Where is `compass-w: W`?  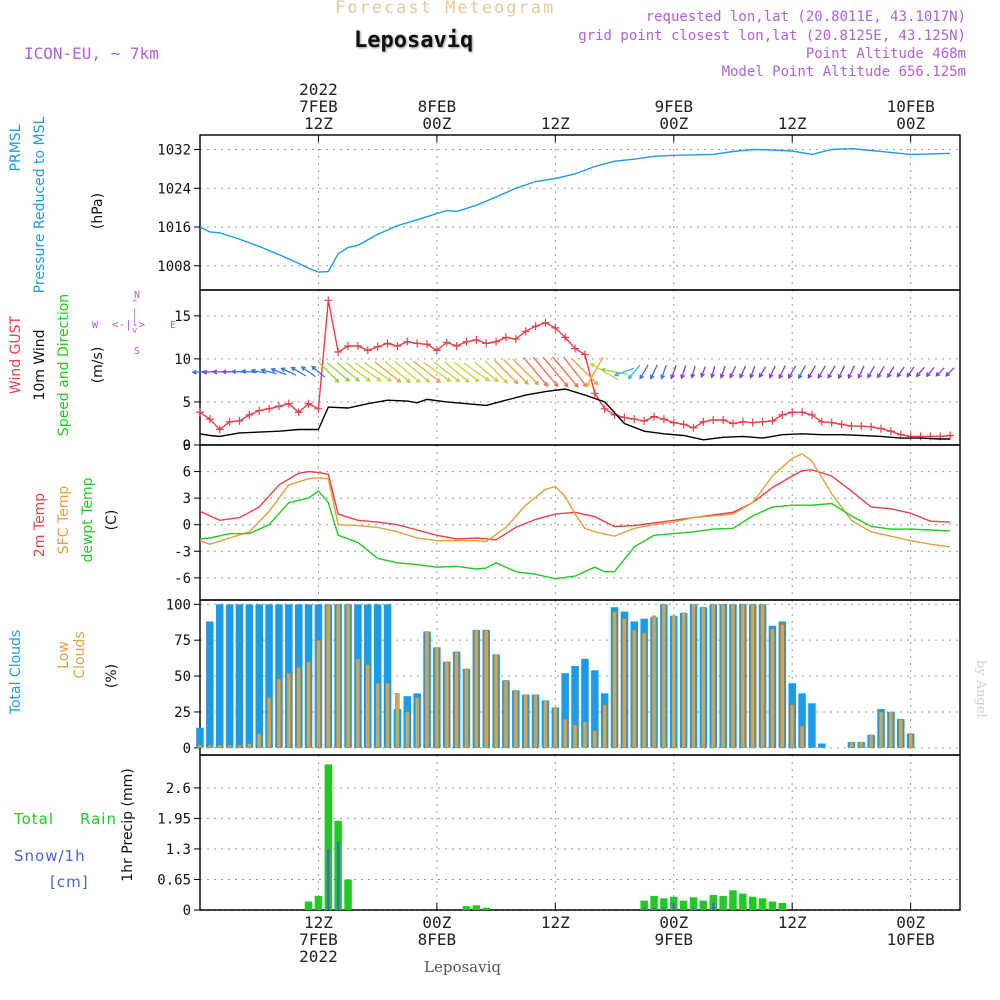 compass-w: W is located at coordinates (95, 325).